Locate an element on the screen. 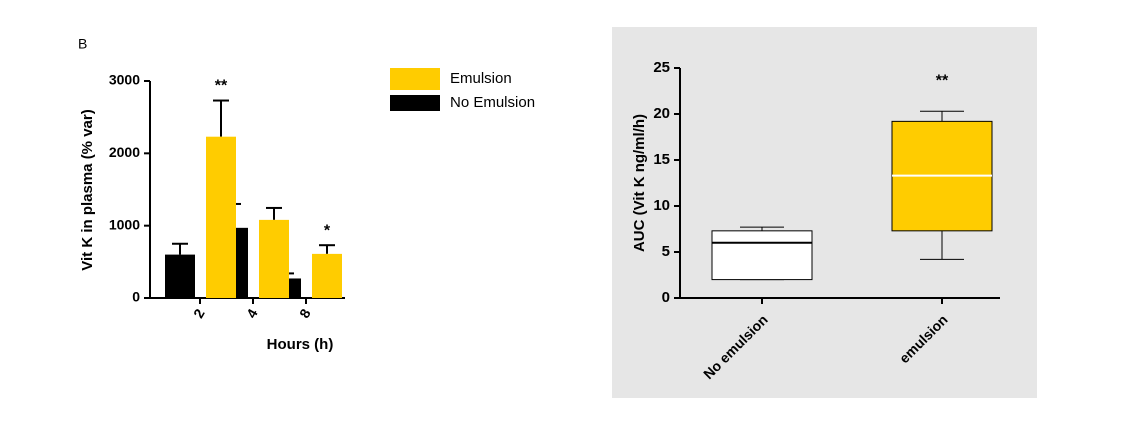 The height and width of the screenshot is (430, 1140). x-tick-label: 8 is located at coordinates (305, 313).